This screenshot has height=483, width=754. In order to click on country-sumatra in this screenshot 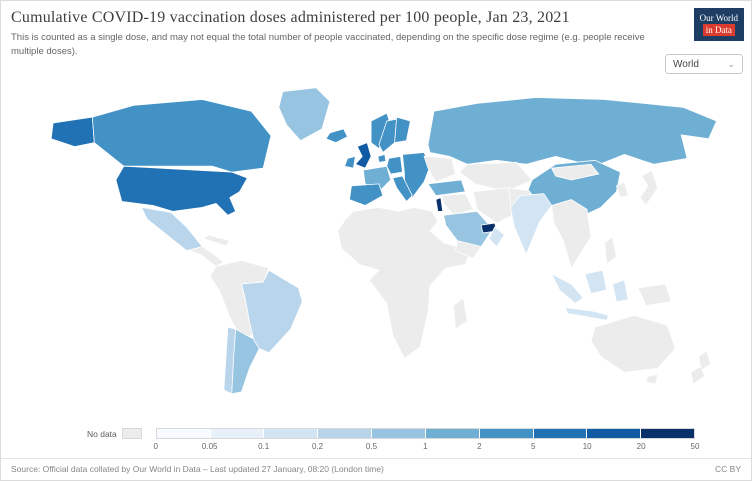, I will do `click(567, 288)`.